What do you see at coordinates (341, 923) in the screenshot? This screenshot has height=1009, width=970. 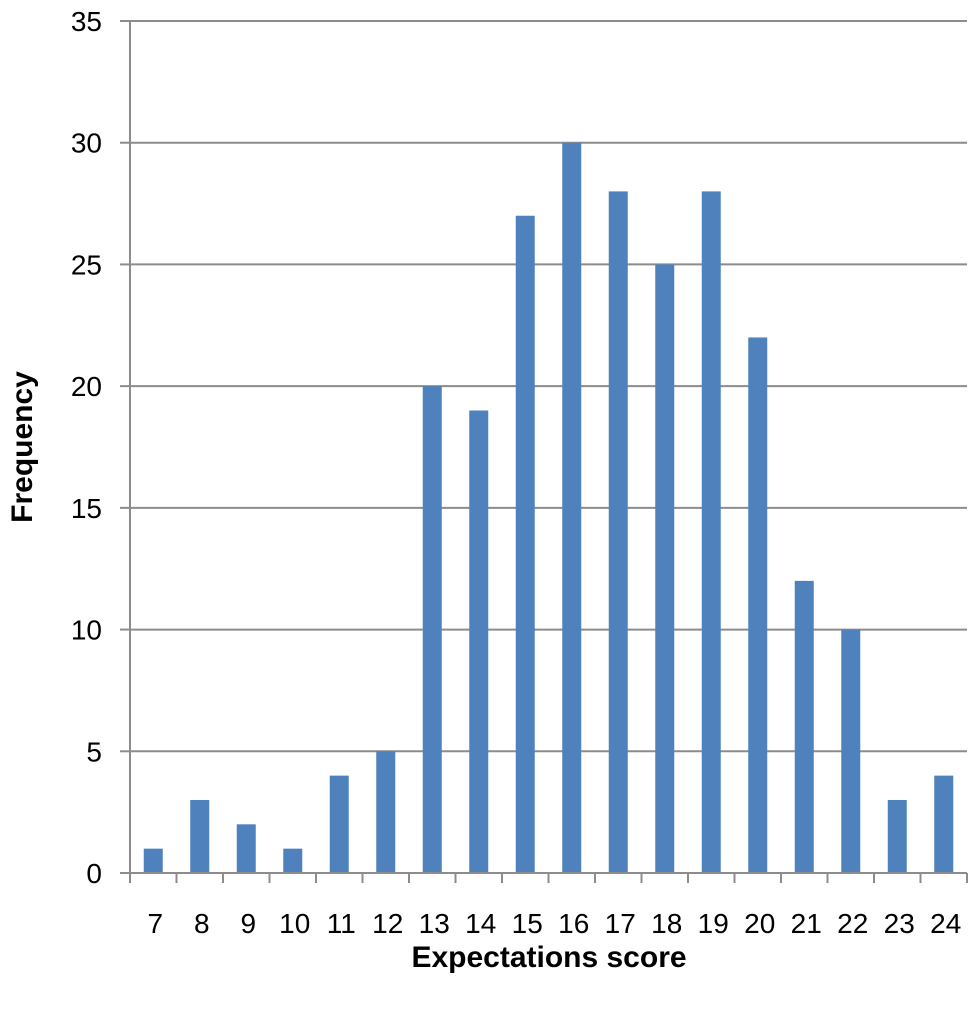 I see `x-tick-label: 11` at bounding box center [341, 923].